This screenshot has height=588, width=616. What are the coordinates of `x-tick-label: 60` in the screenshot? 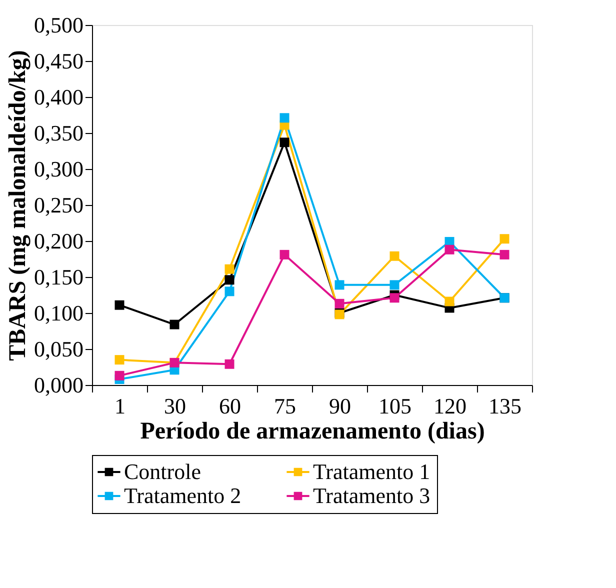 It's located at (230, 406).